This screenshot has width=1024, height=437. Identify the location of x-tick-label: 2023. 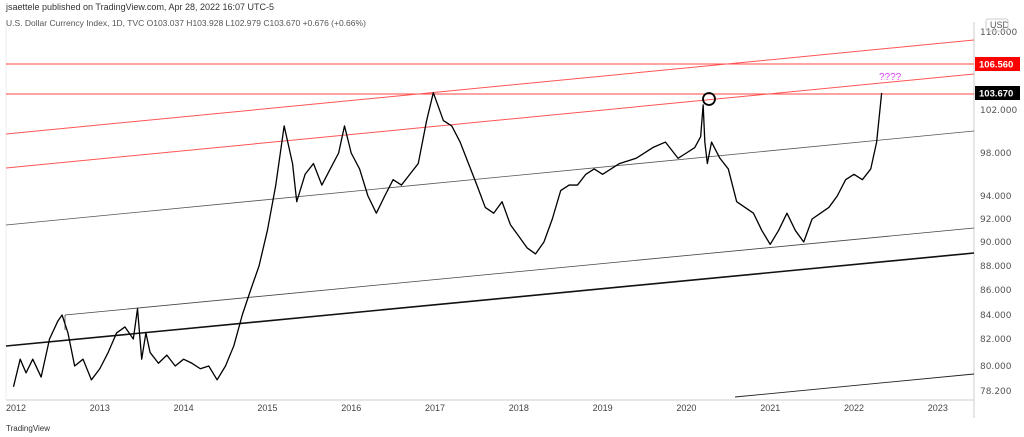
(938, 408).